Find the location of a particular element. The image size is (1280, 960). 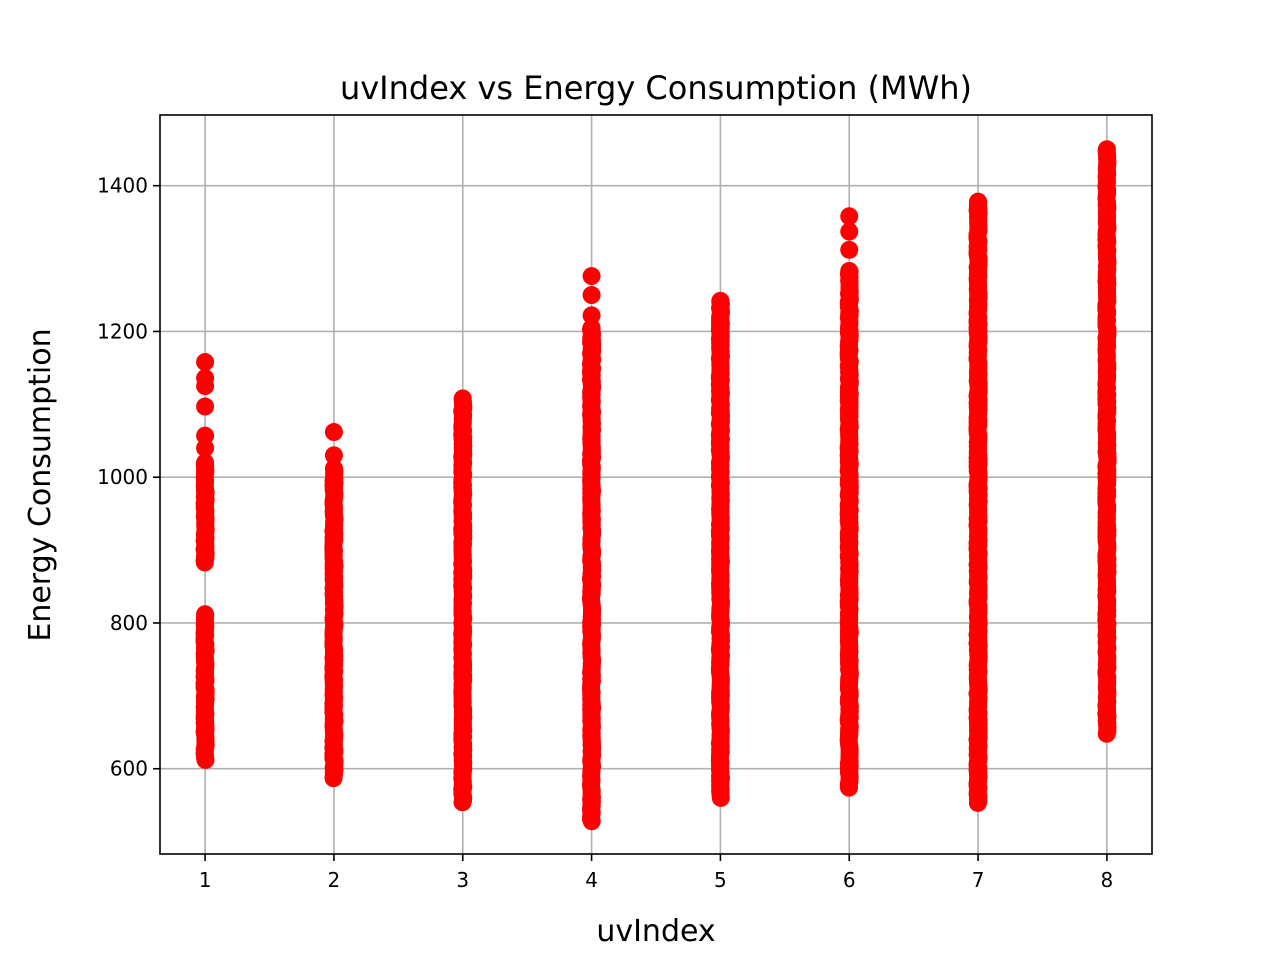

y-tick-label: 1200 is located at coordinates (122, 331).